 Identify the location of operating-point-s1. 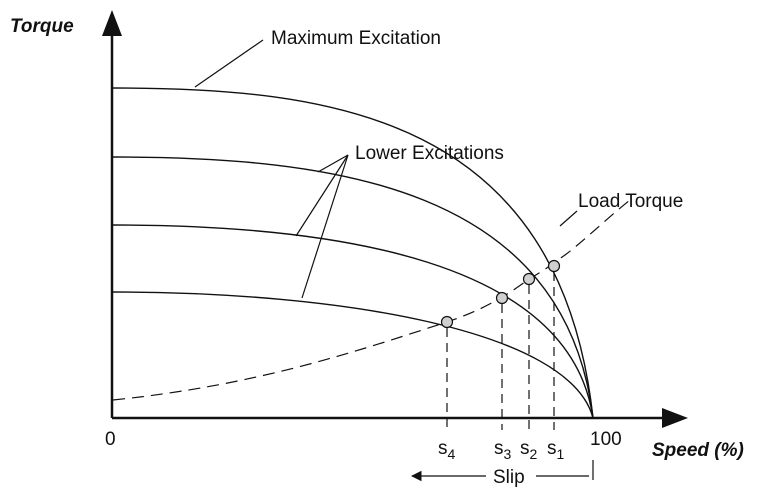
(554, 266).